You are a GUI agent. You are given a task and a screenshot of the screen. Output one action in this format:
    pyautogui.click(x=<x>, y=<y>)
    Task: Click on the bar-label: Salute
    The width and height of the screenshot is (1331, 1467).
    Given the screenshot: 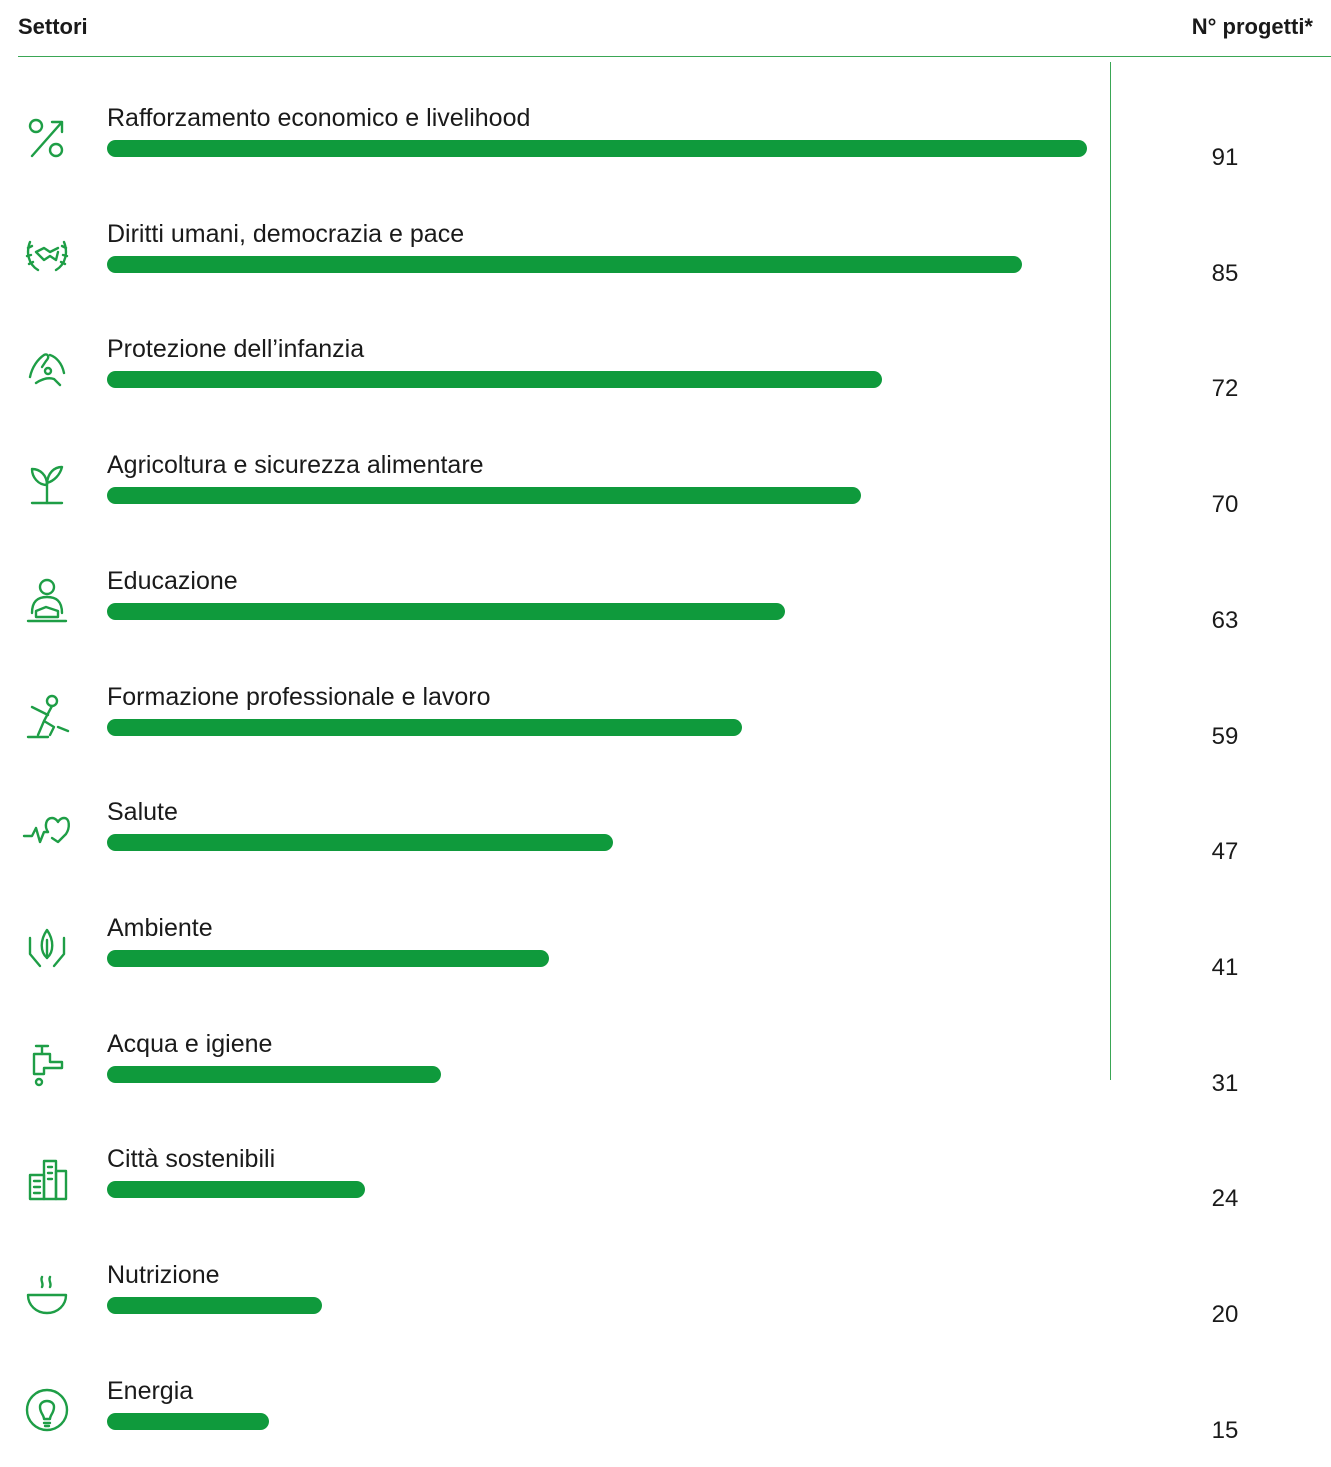 What is the action you would take?
    pyautogui.click(x=142, y=812)
    